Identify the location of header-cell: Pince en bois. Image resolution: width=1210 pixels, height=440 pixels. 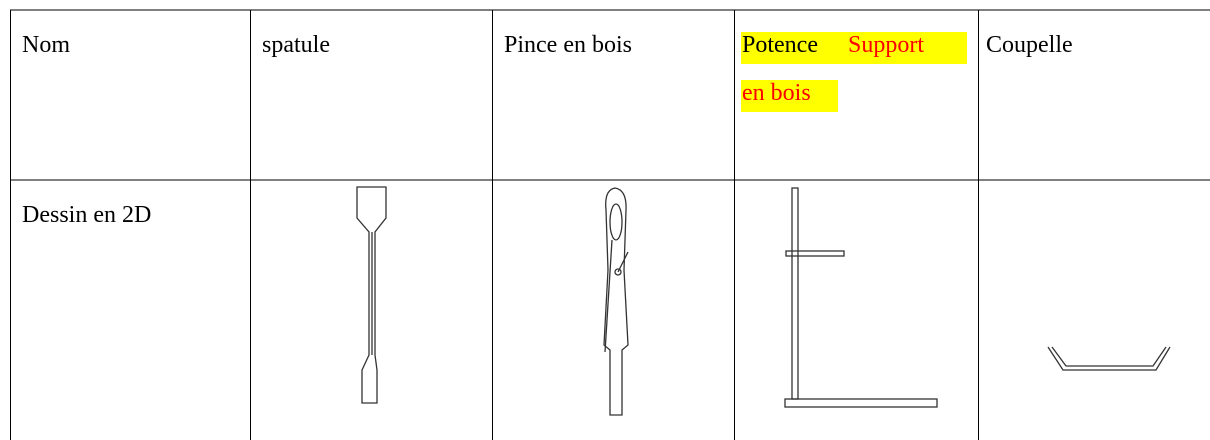
(568, 45).